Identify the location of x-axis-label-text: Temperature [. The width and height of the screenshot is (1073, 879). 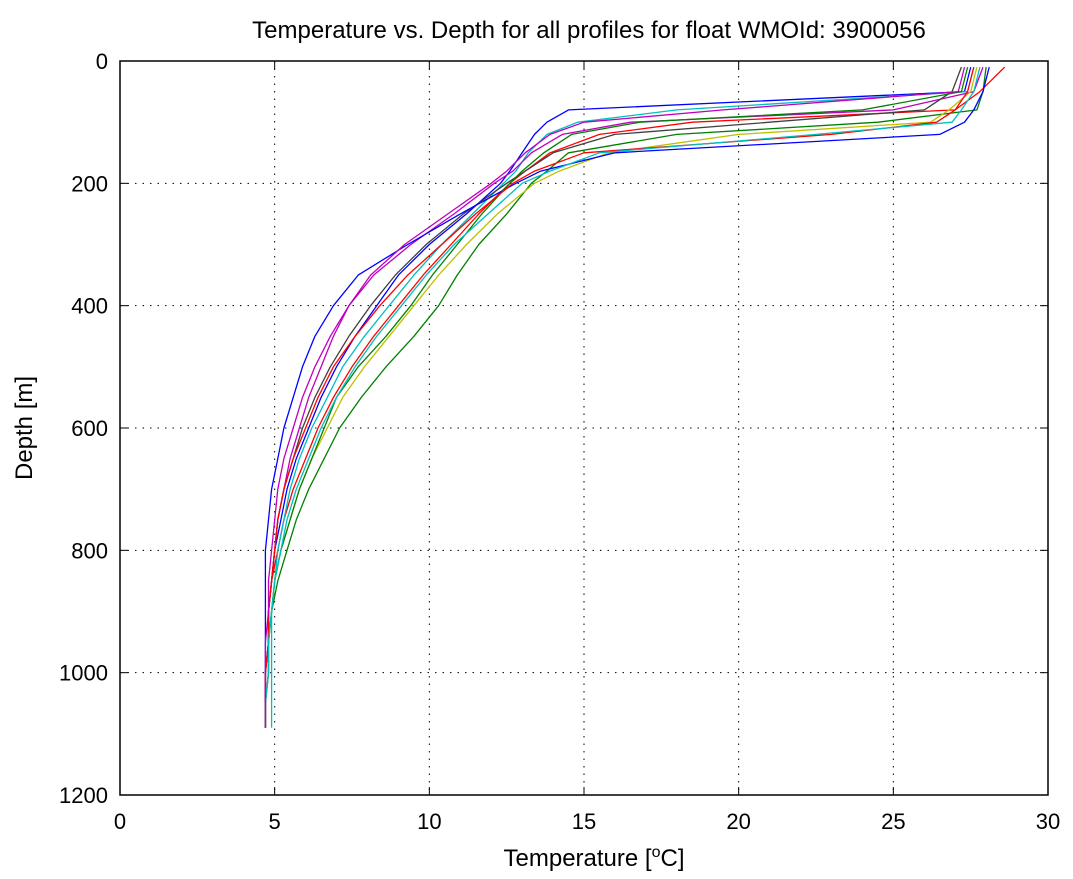
(578, 858).